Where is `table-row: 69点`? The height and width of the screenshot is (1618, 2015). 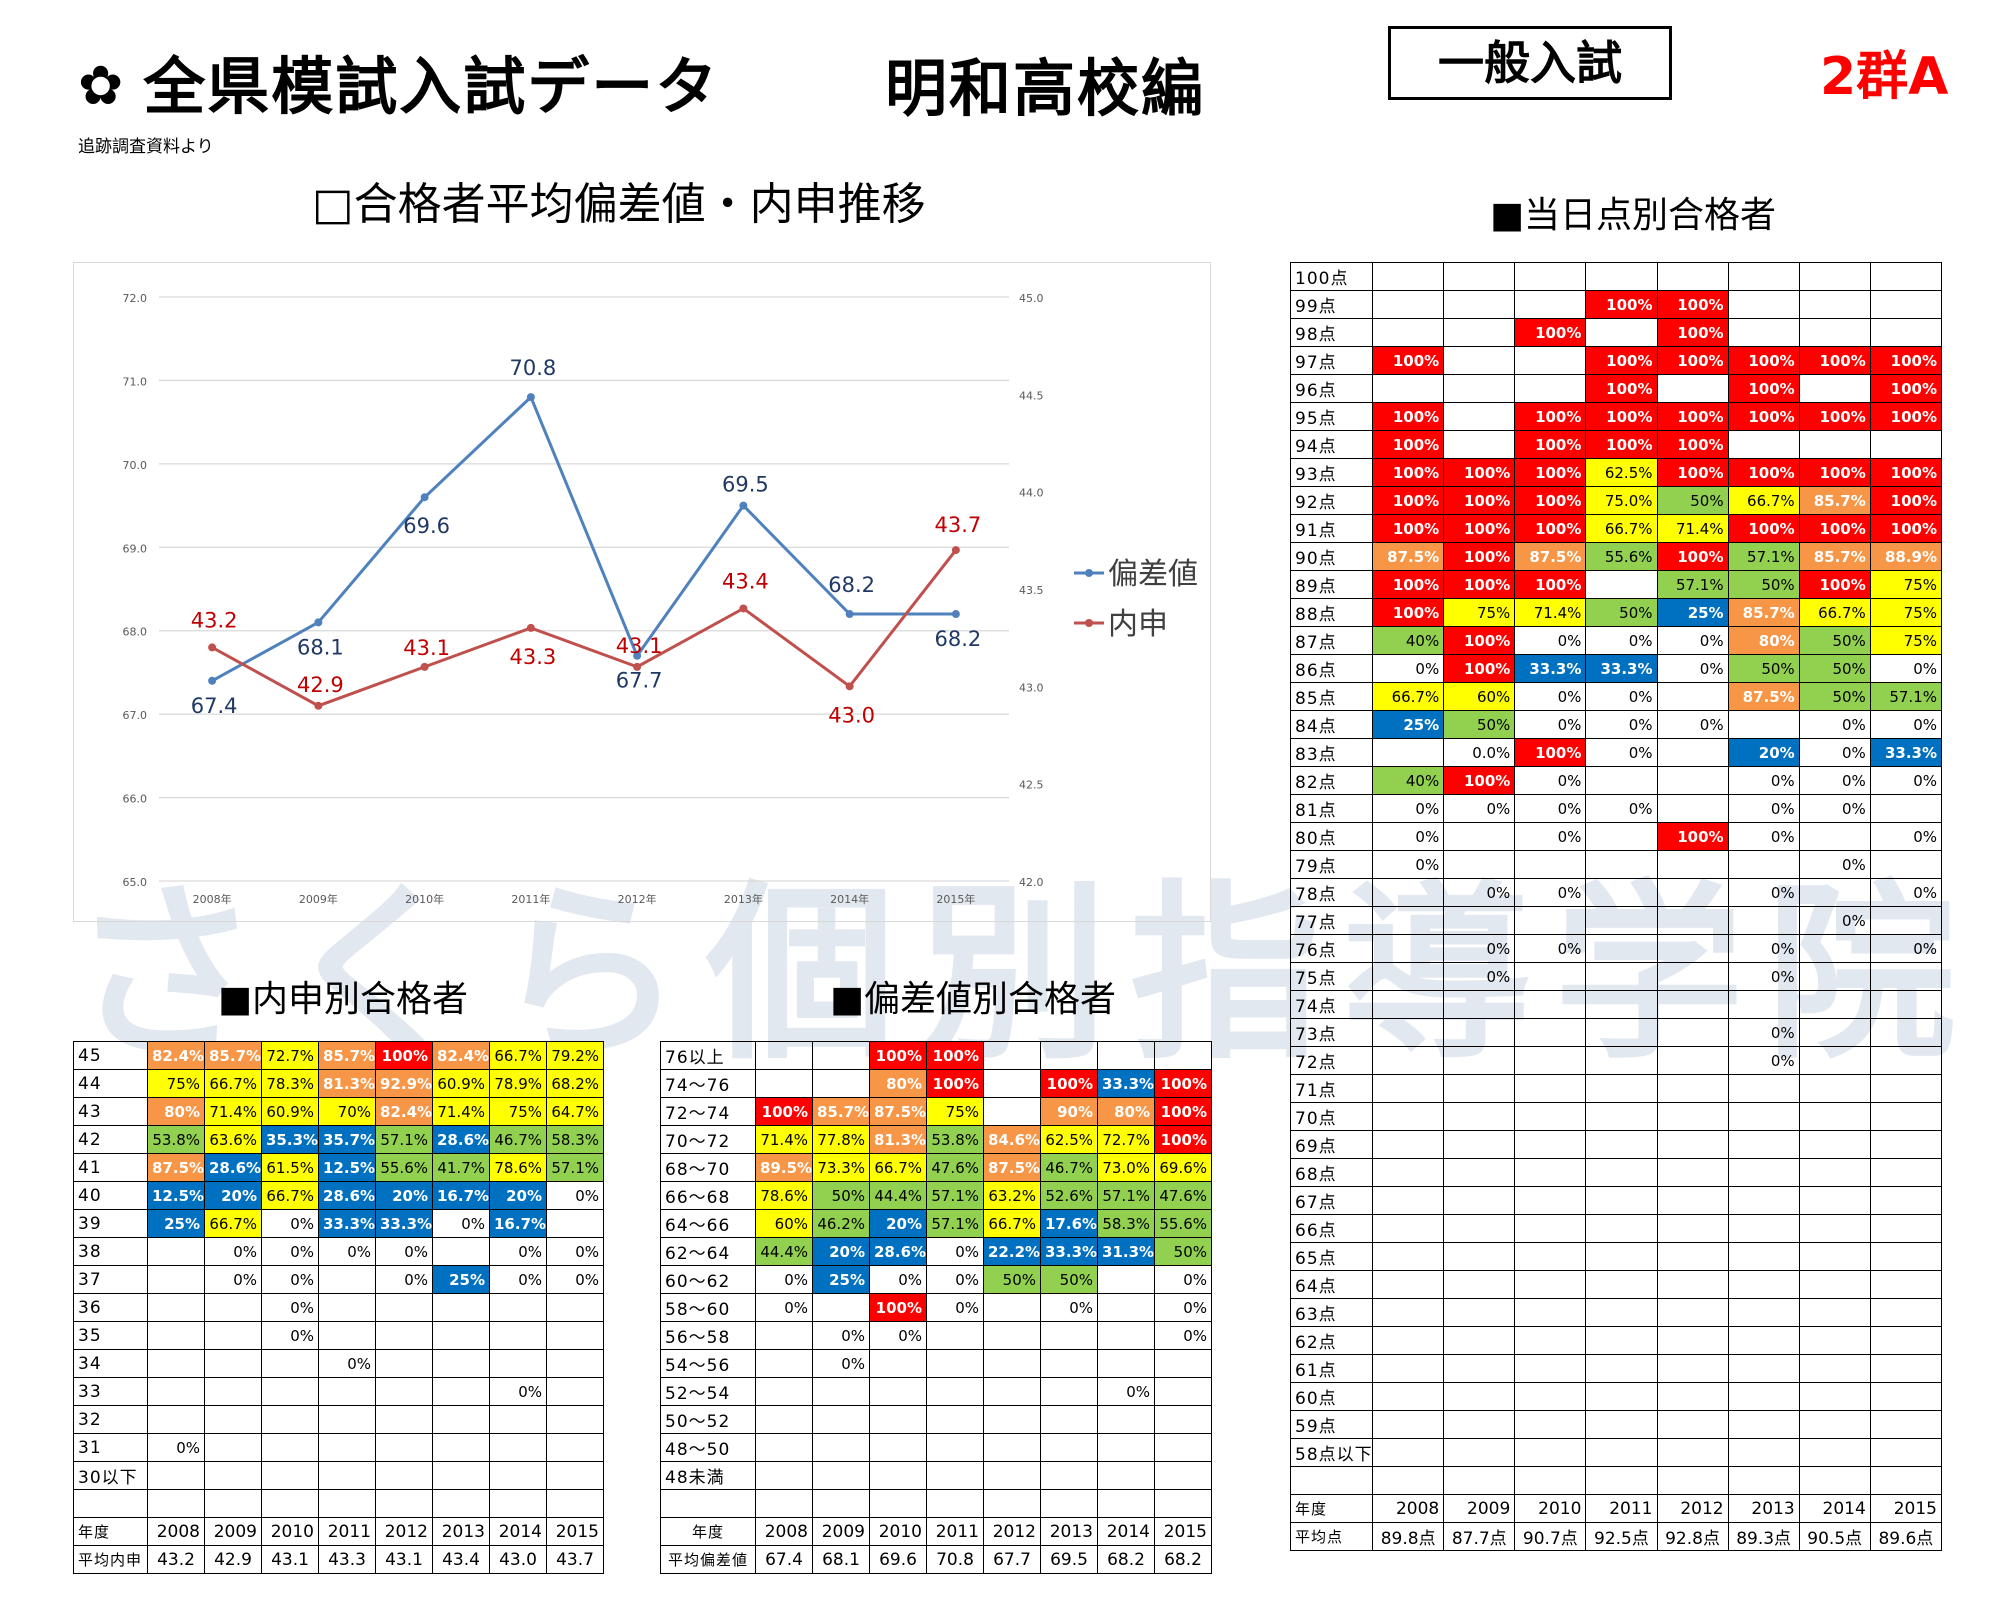 table-row: 69点 is located at coordinates (1616, 1144).